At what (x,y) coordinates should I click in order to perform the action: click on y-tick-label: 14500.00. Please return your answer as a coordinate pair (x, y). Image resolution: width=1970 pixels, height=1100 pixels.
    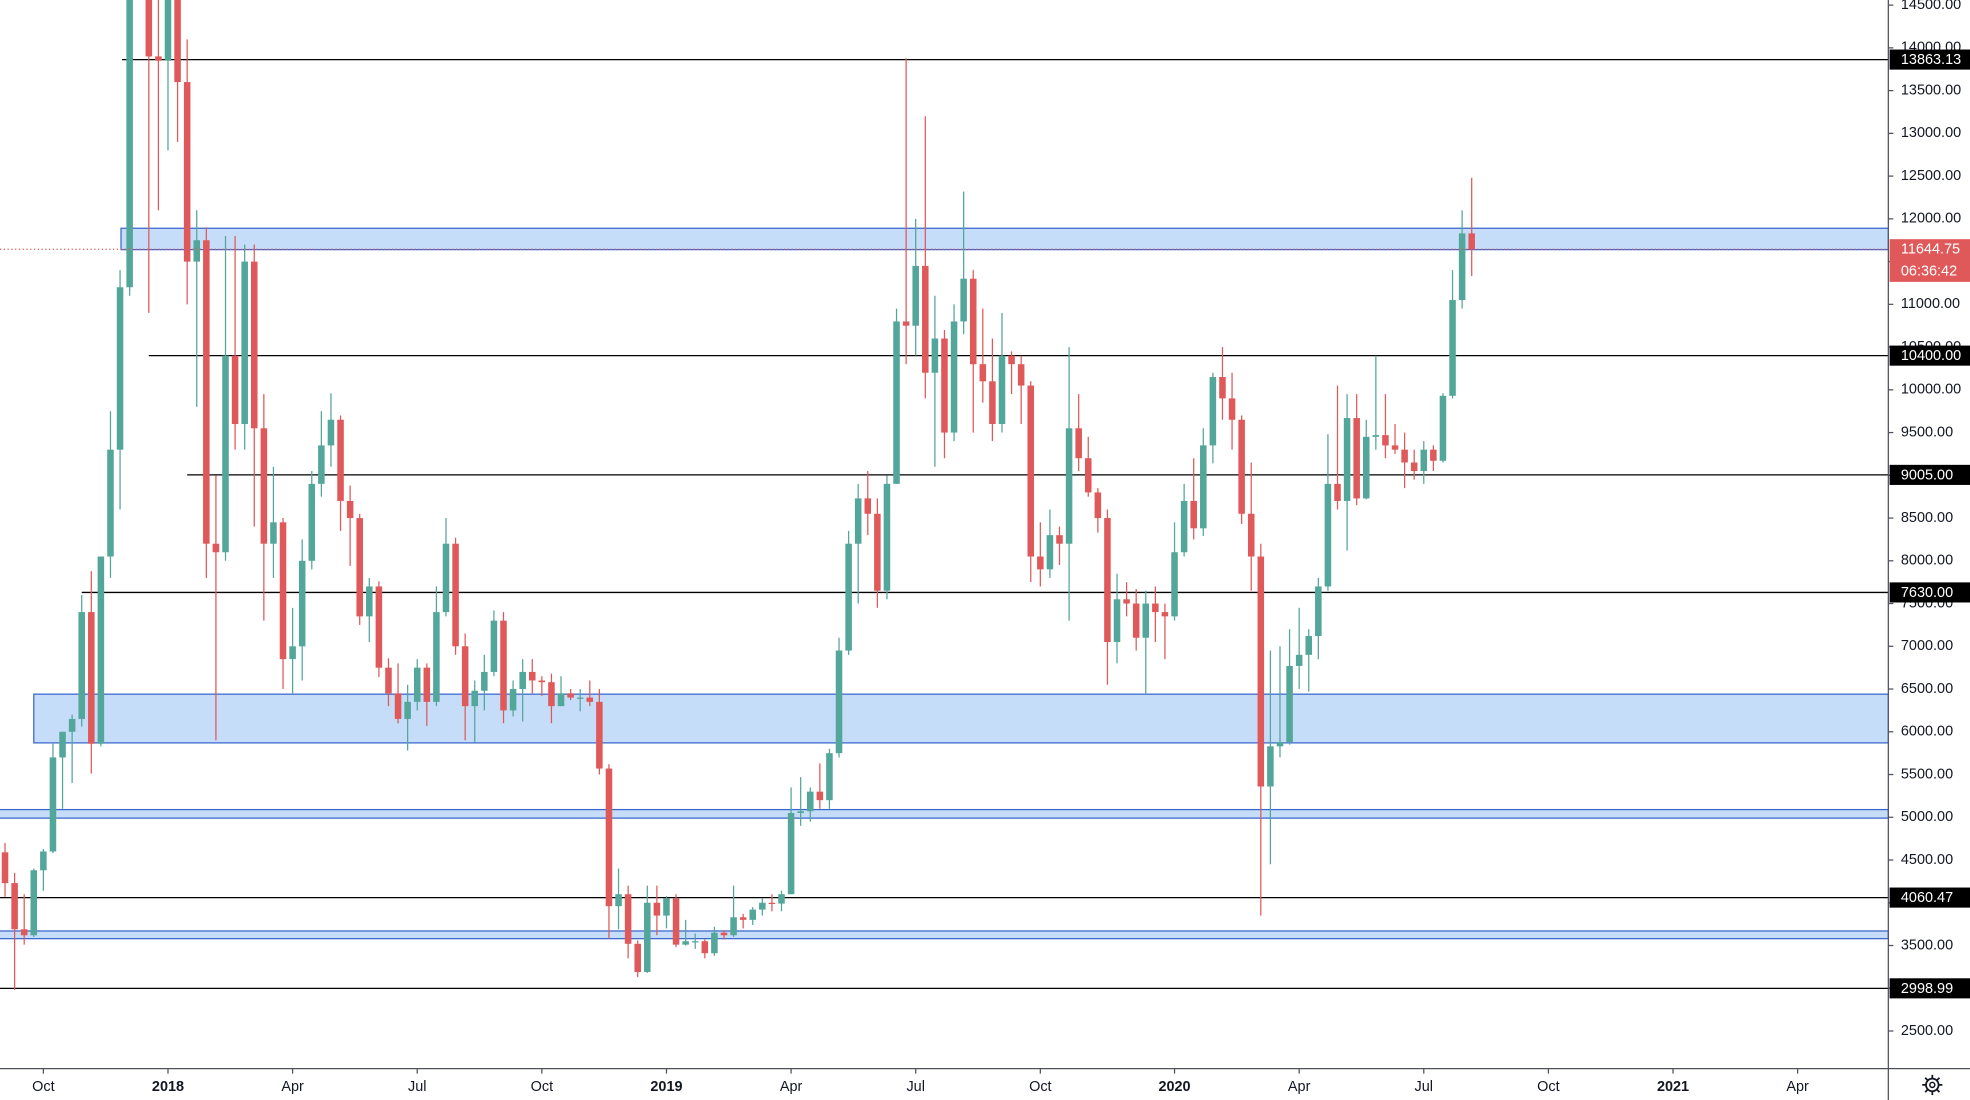
    Looking at the image, I should click on (1931, 6).